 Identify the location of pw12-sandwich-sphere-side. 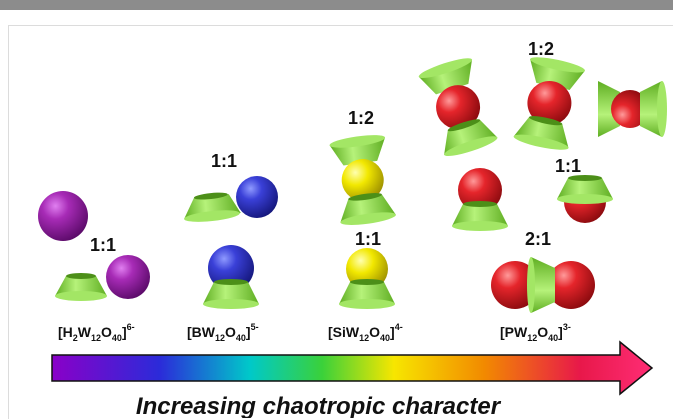
(630, 109).